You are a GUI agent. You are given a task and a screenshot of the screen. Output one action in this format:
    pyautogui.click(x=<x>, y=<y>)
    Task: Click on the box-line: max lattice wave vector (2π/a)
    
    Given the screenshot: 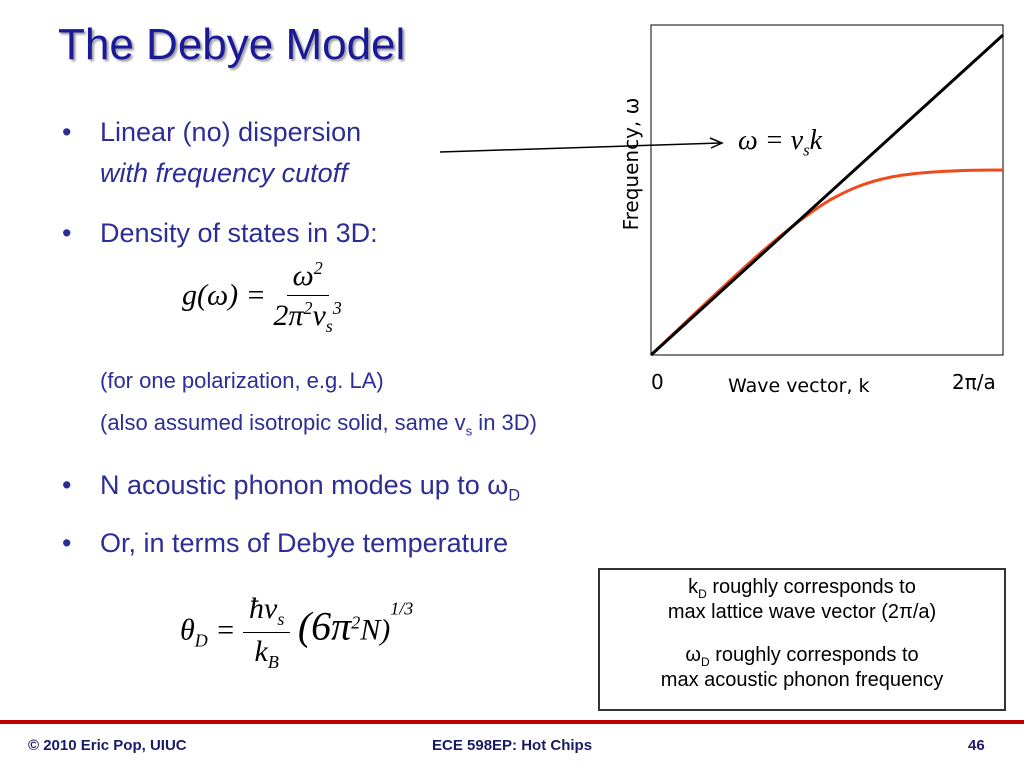 What is the action you would take?
    pyautogui.click(x=802, y=612)
    